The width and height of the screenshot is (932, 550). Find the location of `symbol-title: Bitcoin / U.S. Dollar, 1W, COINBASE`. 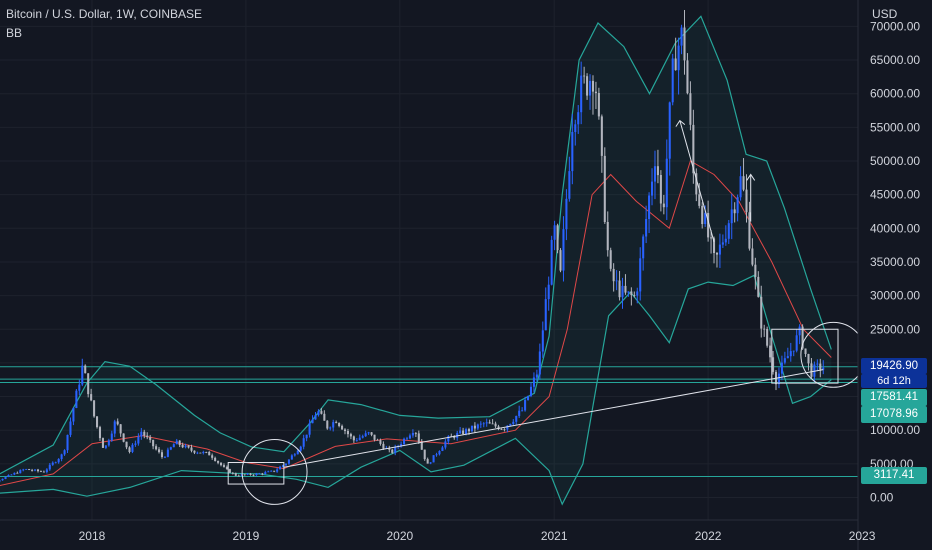

symbol-title: Bitcoin / U.S. Dollar, 1W, COINBASE is located at coordinates (104, 14).